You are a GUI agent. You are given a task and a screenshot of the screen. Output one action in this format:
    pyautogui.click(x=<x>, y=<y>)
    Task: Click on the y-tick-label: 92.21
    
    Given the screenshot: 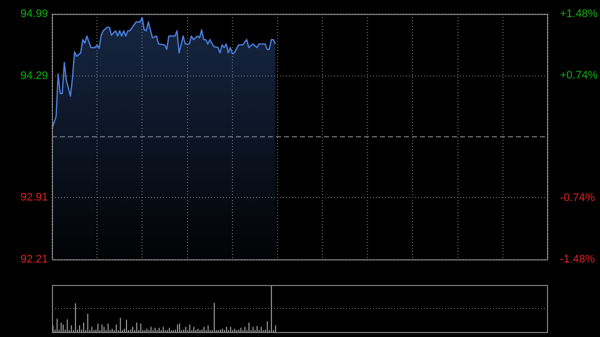 What is the action you would take?
    pyautogui.click(x=34, y=259)
    